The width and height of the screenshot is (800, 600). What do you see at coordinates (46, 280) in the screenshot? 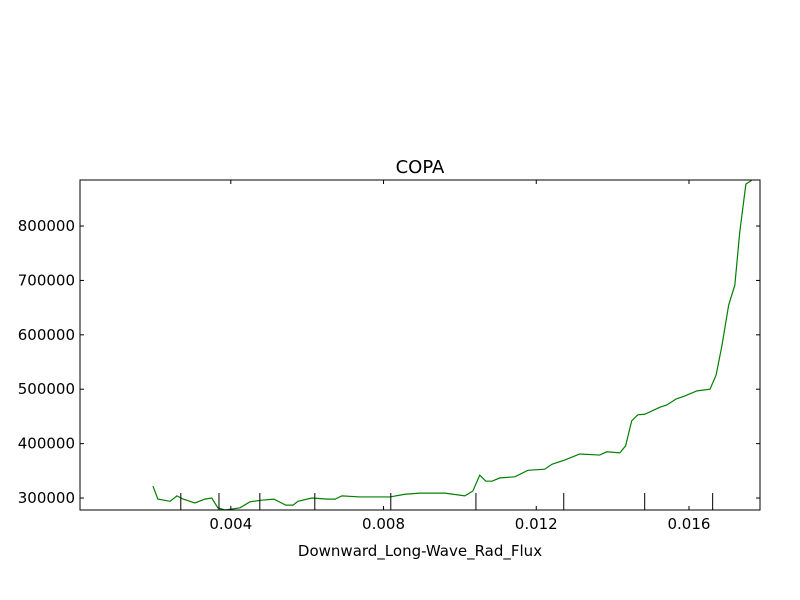
I see `y-tick-label: 700000` at bounding box center [46, 280].